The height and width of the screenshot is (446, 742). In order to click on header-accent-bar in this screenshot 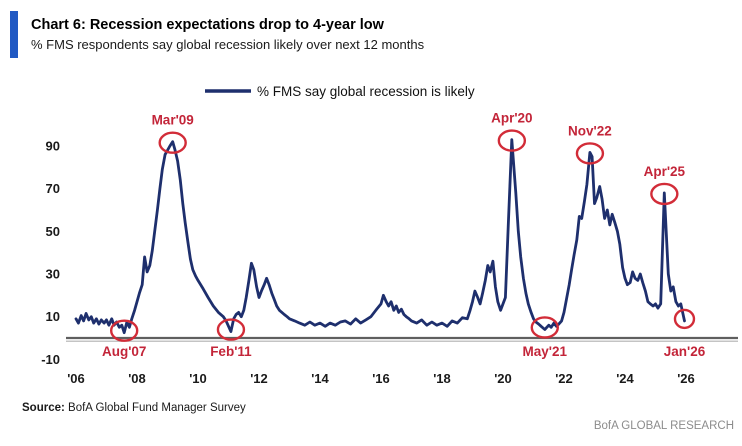, I will do `click(14, 34)`.